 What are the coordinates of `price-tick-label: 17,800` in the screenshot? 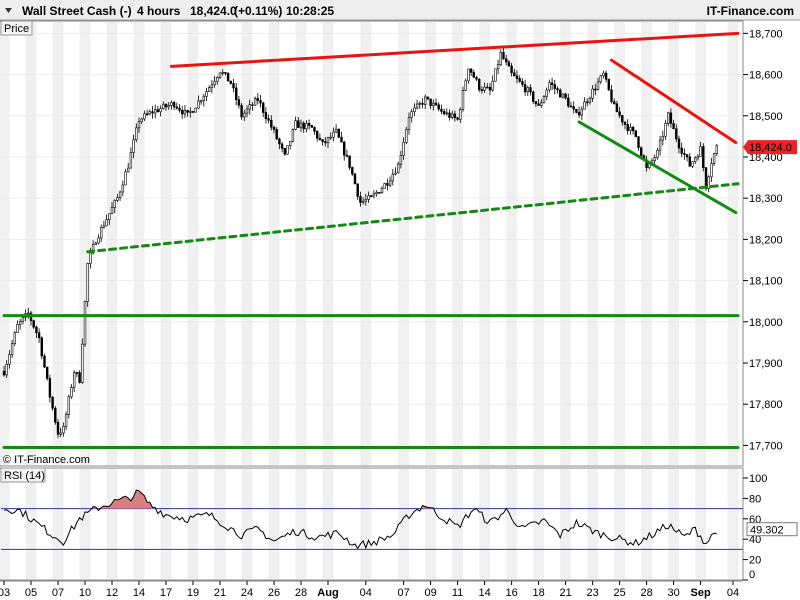 It's located at (766, 405).